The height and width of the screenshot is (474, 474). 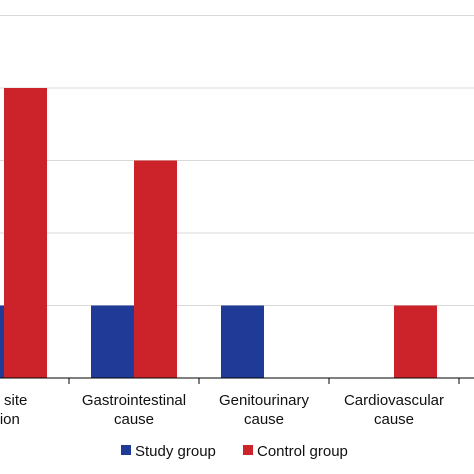 I want to click on x-tick-label: Gastrointestinal, so click(x=134, y=400).